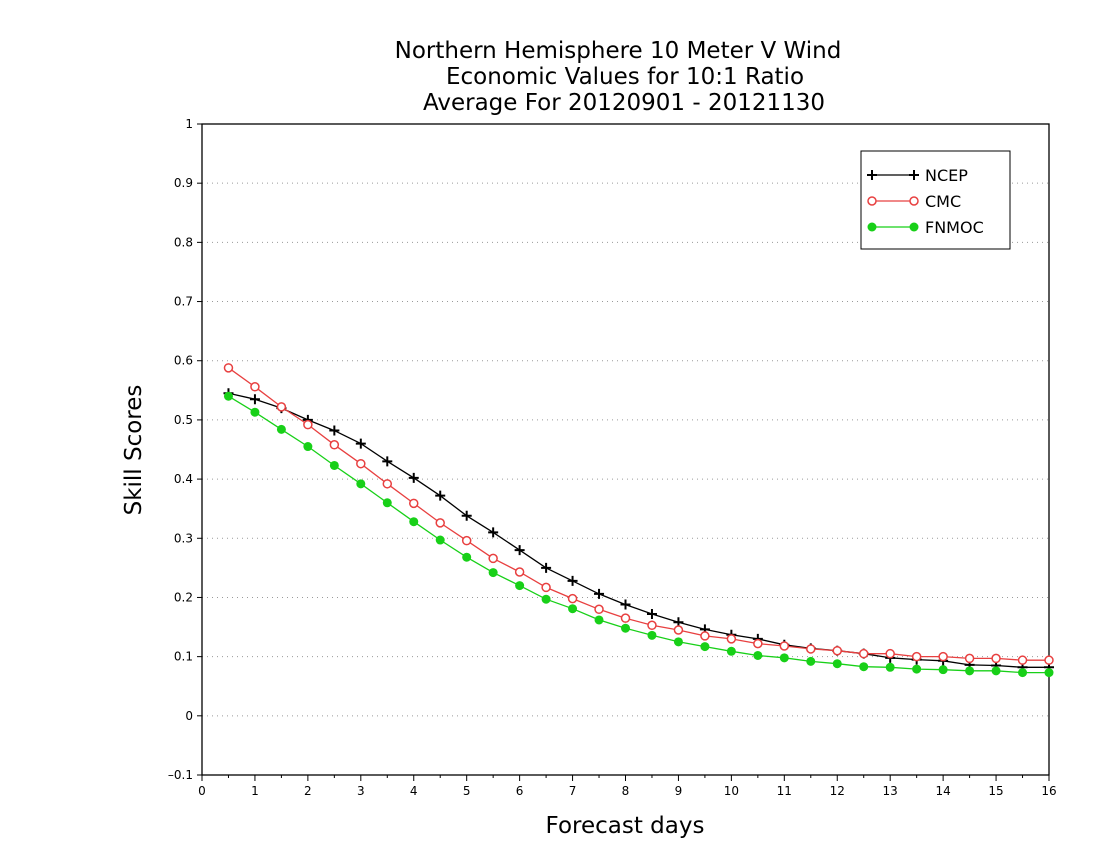  What do you see at coordinates (180, 775) in the screenshot?
I see `y-tick-label-0: –0.1` at bounding box center [180, 775].